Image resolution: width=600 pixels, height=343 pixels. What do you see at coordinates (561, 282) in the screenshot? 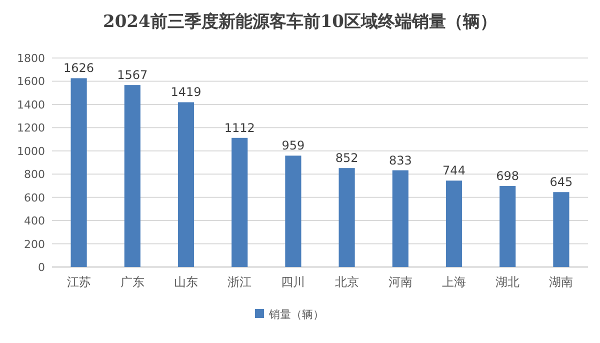
I see `x-tick-label: 湖南` at bounding box center [561, 282].